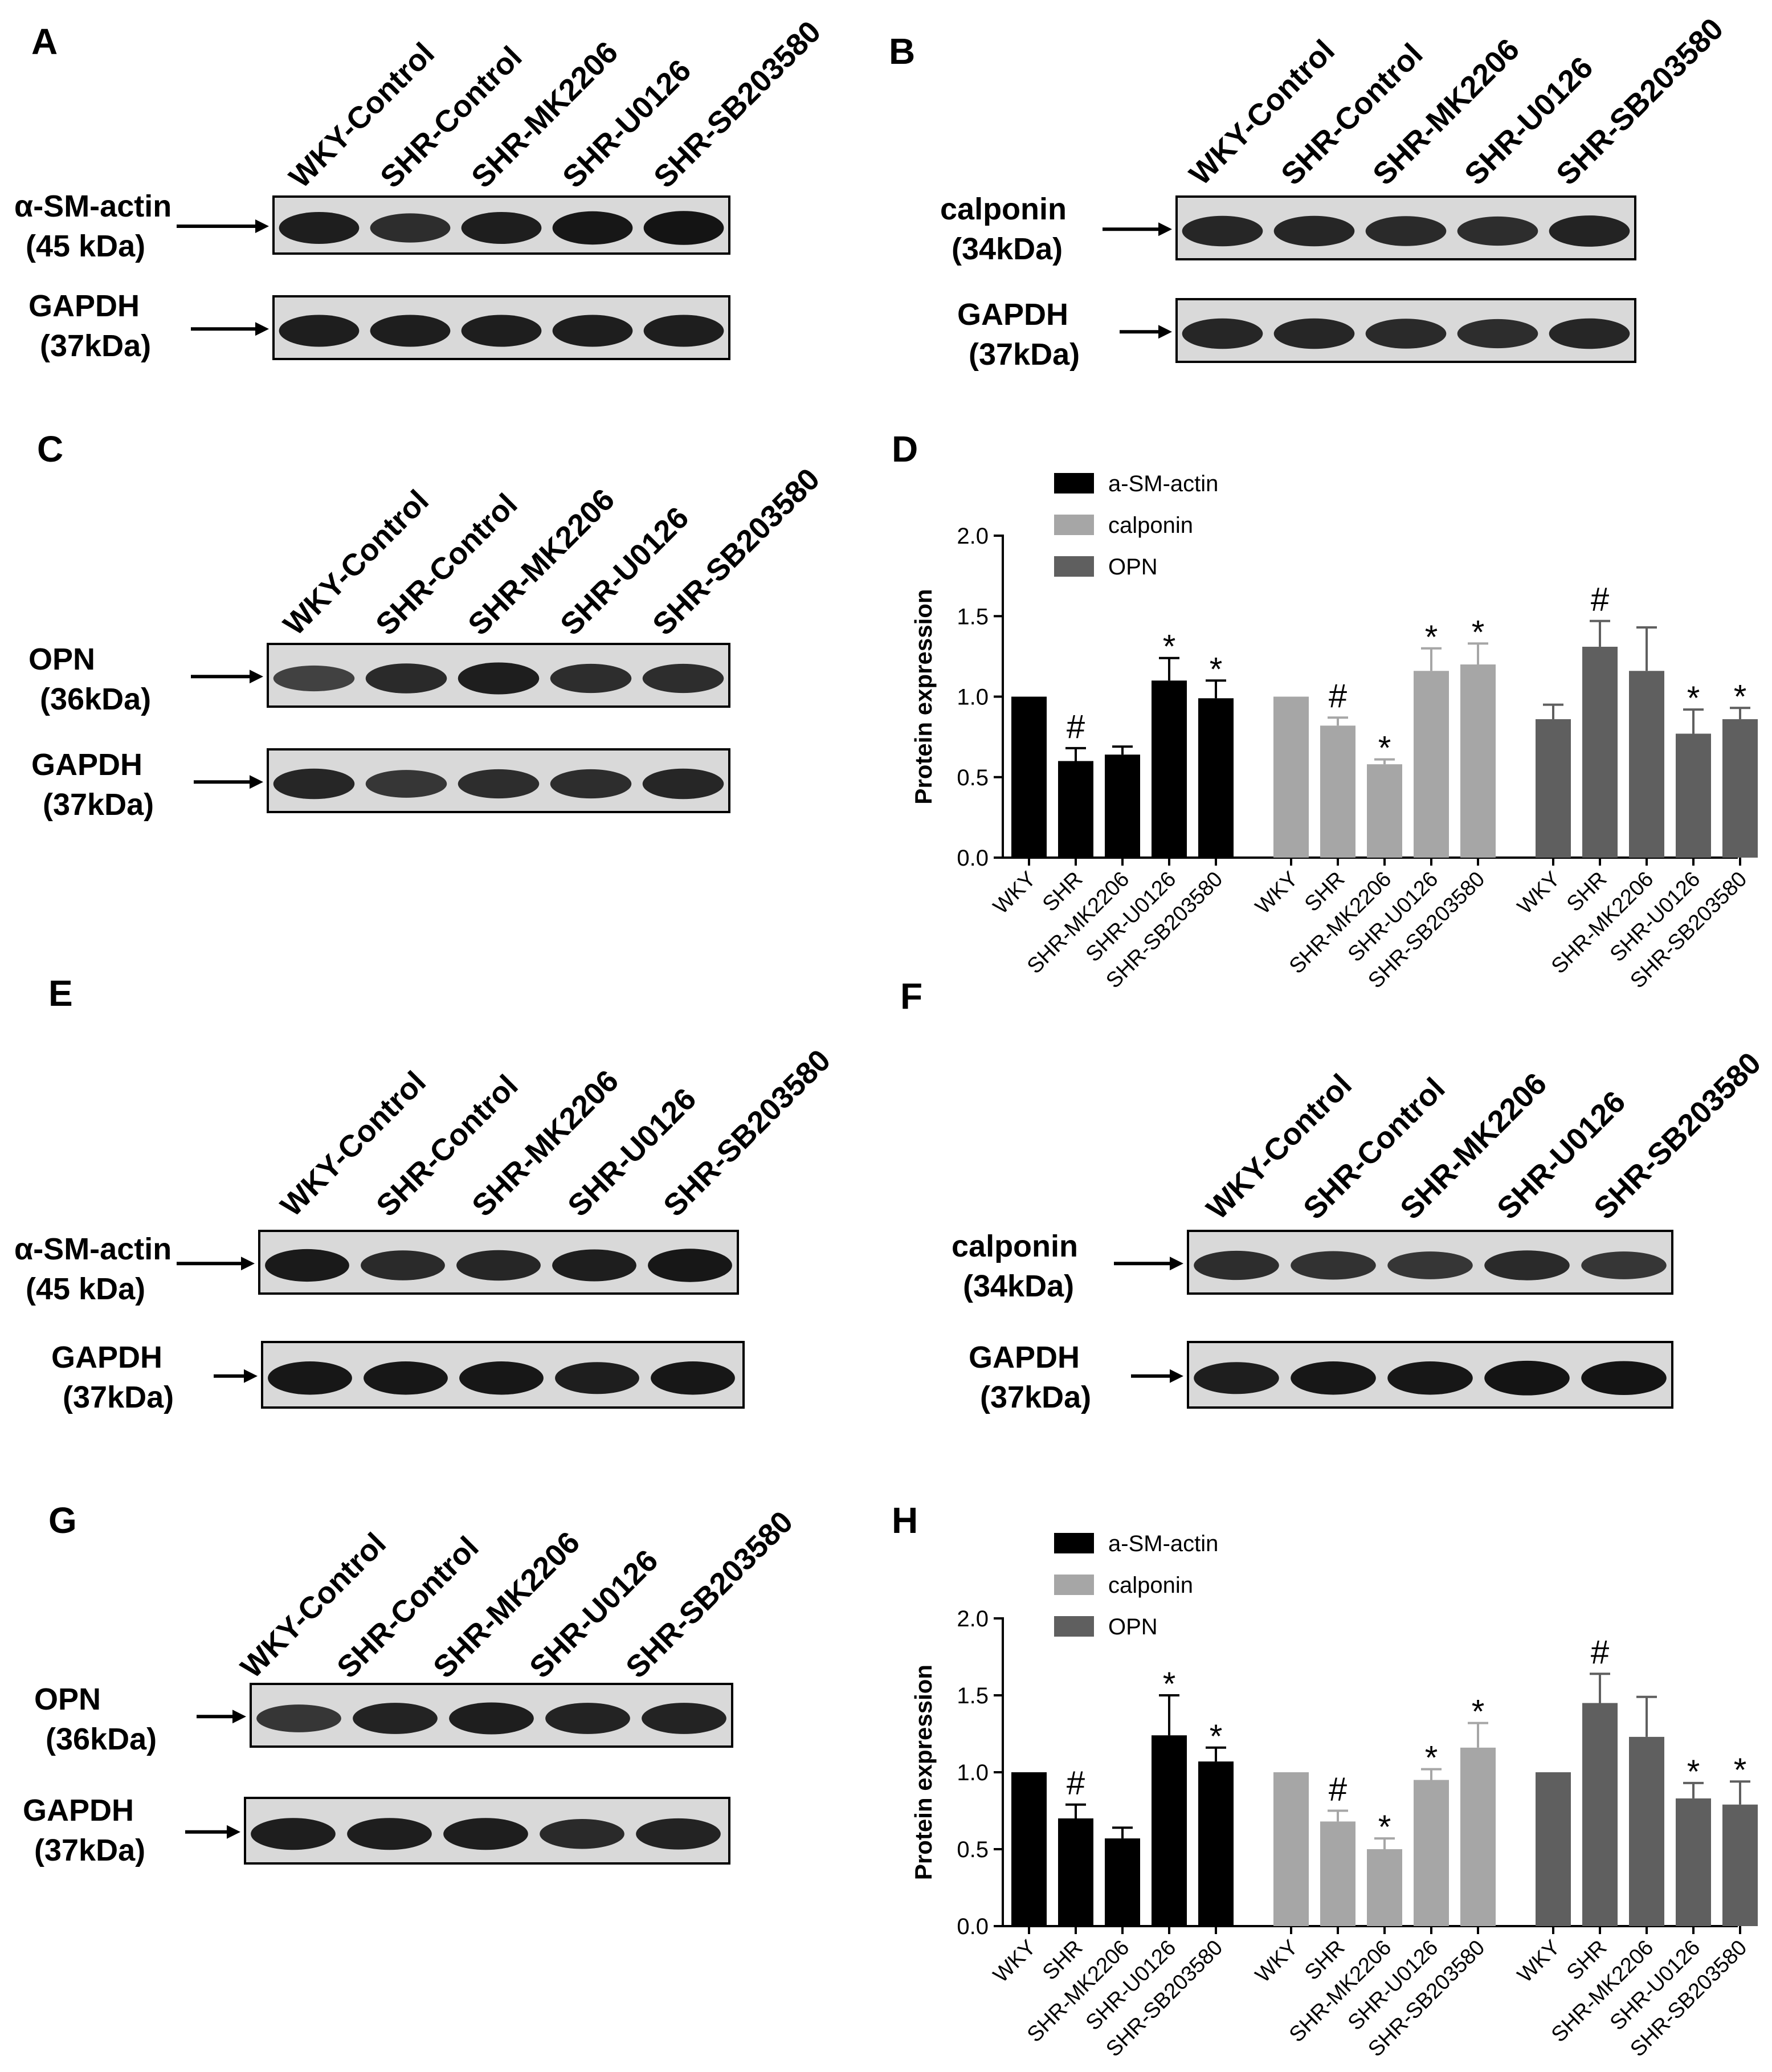 Image resolution: width=1772 pixels, height=2072 pixels. I want to click on panel-label: C, so click(50, 449).